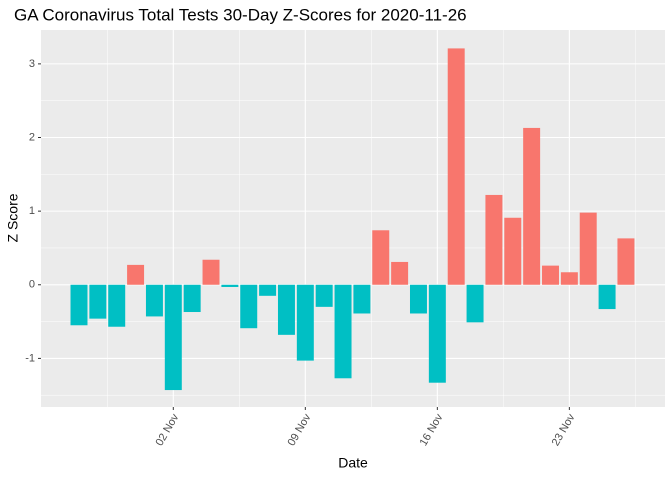  I want to click on y-tick-label: 1, so click(32, 211).